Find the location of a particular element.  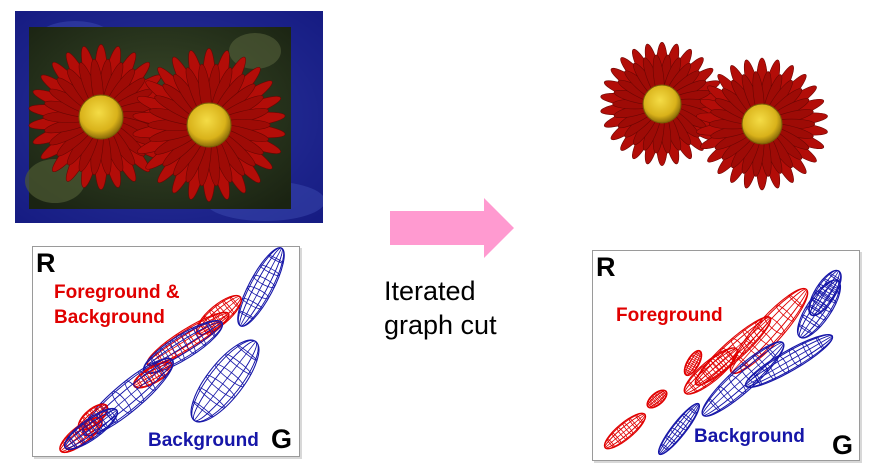

arrow-right-icon is located at coordinates (452, 228).